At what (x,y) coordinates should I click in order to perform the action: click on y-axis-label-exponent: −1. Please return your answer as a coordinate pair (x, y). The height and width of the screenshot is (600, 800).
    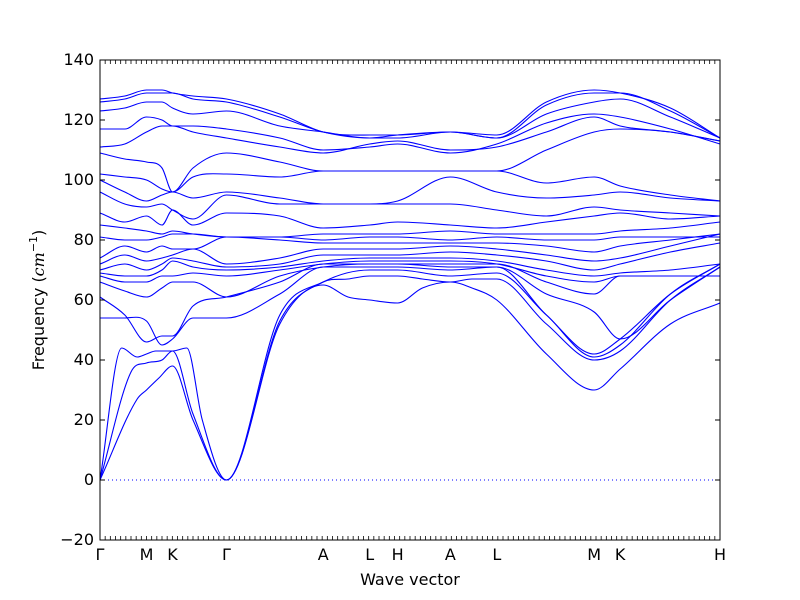
    Looking at the image, I should click on (33, 244).